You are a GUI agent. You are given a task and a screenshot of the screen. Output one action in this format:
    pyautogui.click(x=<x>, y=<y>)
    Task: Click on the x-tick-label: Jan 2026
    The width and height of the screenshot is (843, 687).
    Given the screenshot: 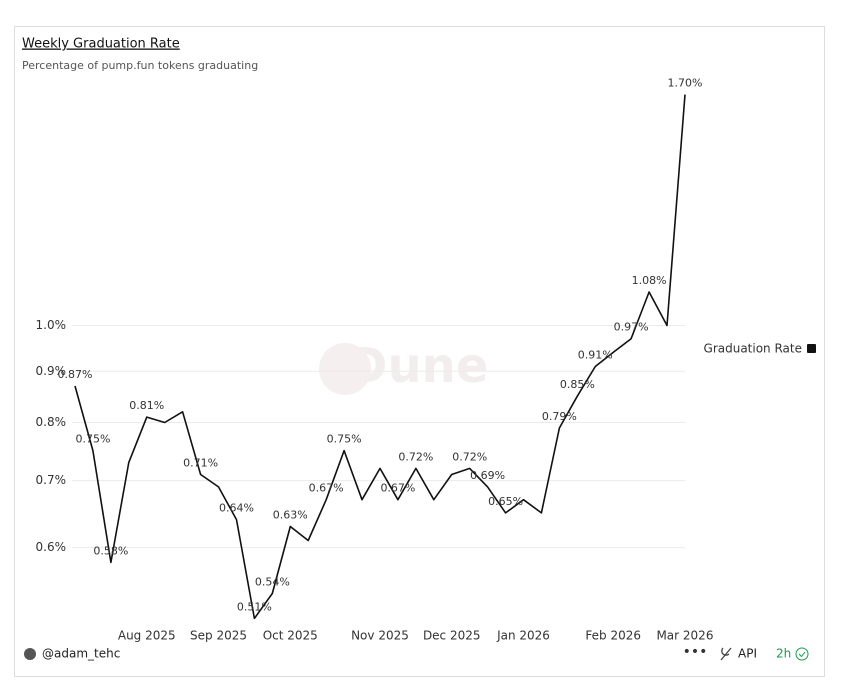 What is the action you would take?
    pyautogui.click(x=523, y=636)
    